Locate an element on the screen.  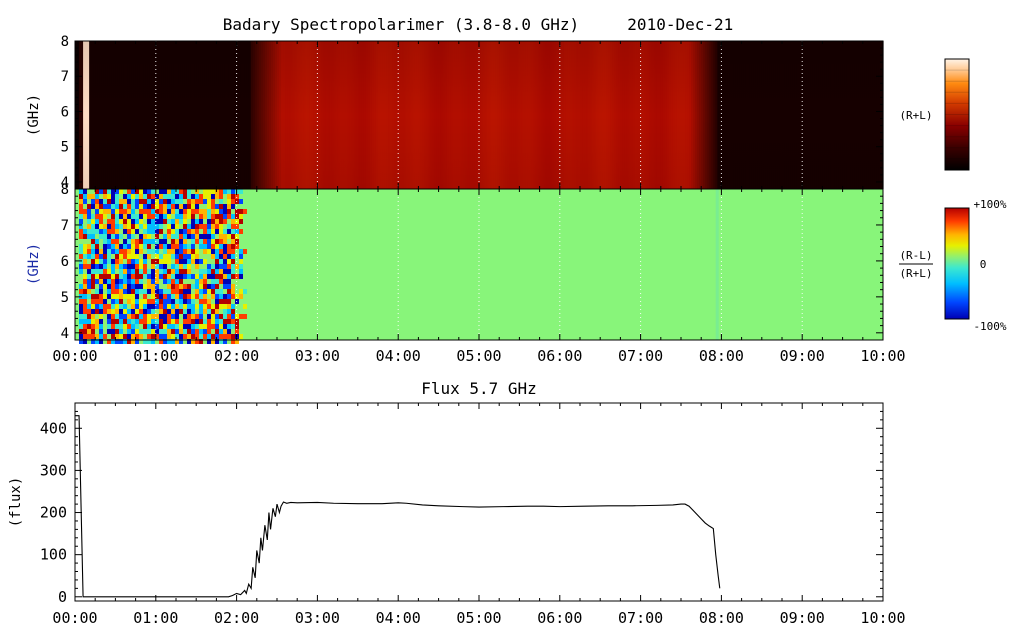
flux-x-tick-label: 04:00 is located at coordinates (398, 618).